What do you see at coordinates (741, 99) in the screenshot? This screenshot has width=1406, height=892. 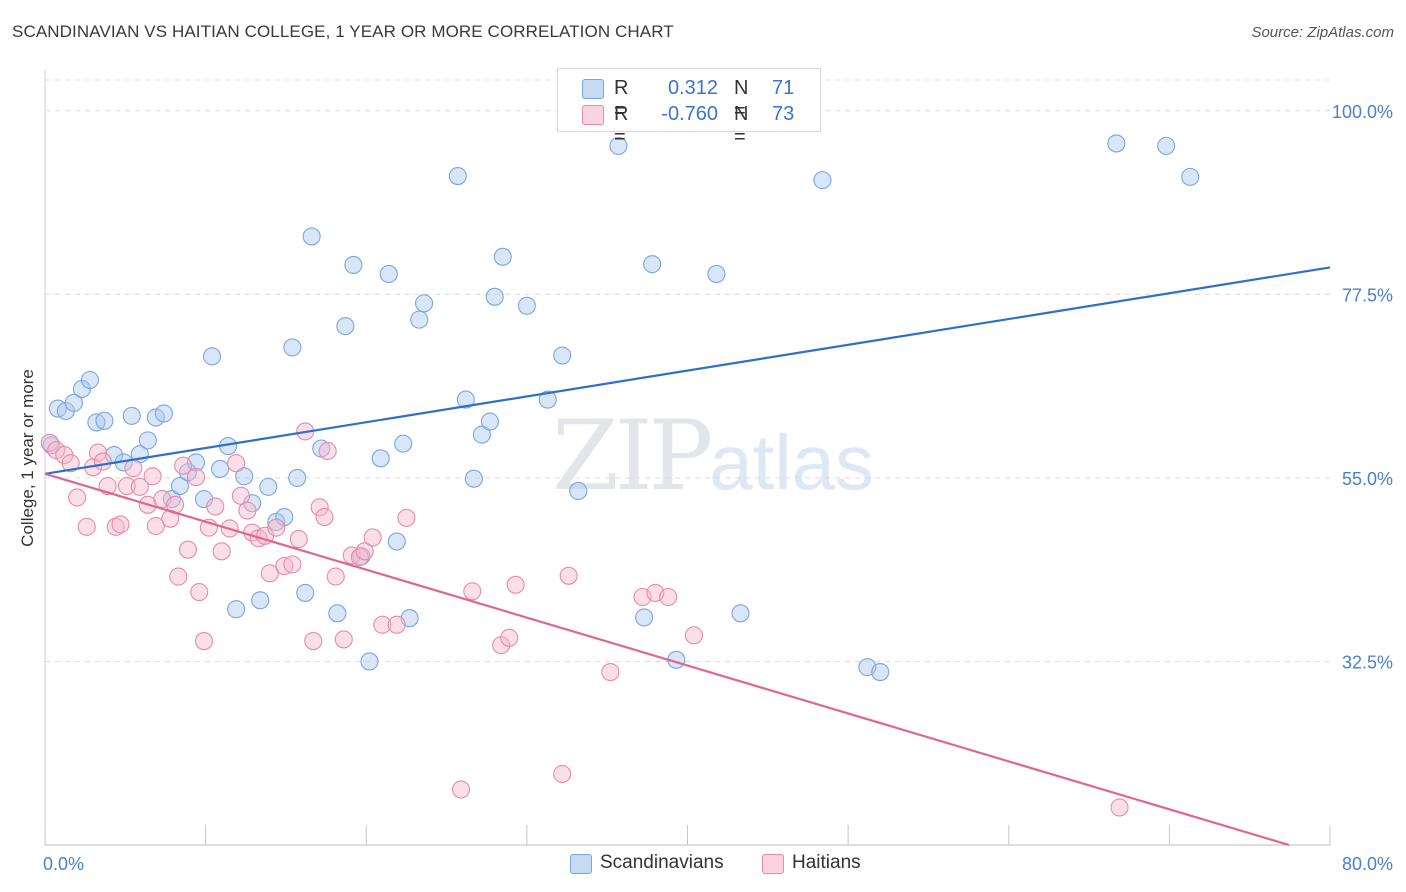 I see `legend-n-label: N =` at bounding box center [741, 99].